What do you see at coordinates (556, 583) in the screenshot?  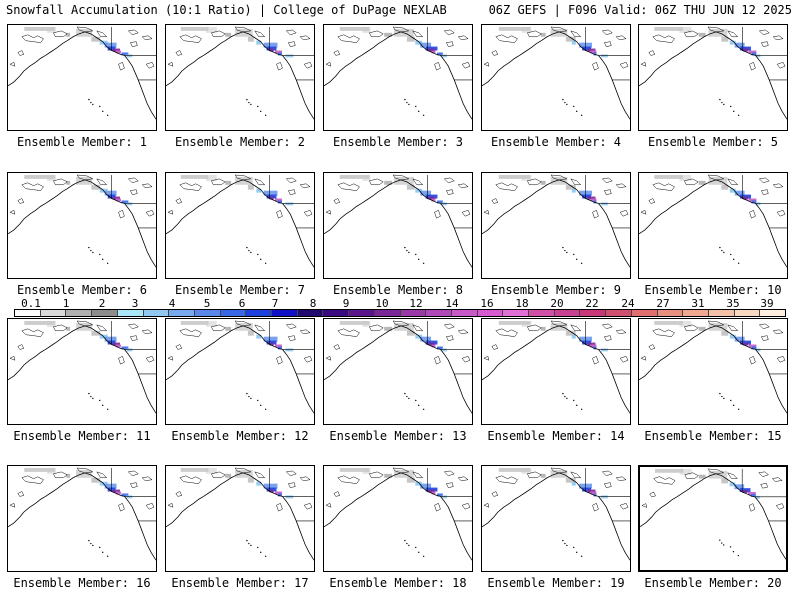 I see `ensemble-member-label: Ensemble Member: 19` at bounding box center [556, 583].